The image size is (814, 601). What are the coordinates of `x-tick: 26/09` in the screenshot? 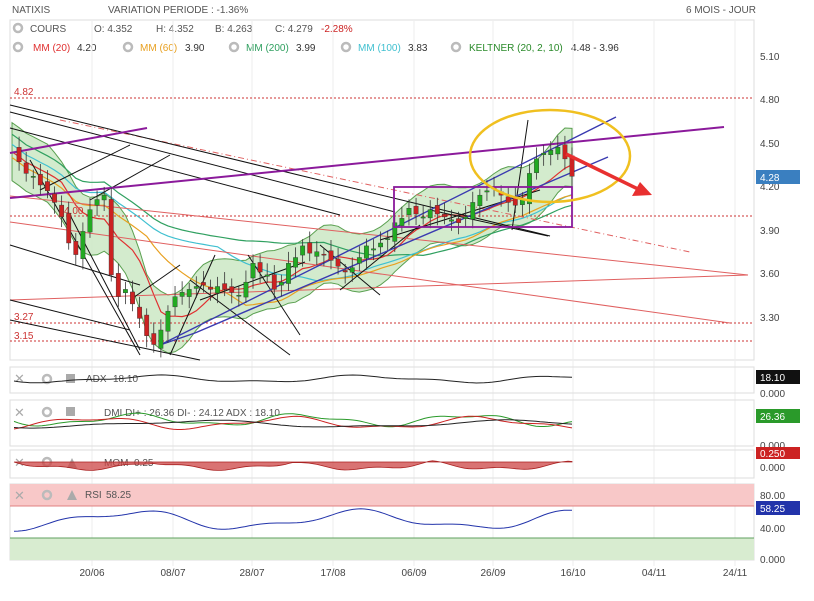 It's located at (492, 573).